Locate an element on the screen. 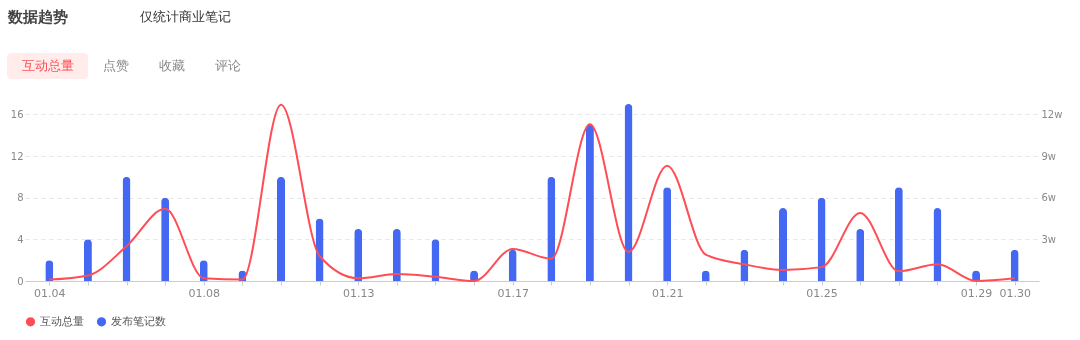  x-tick-label: 01.30 is located at coordinates (1015, 293).